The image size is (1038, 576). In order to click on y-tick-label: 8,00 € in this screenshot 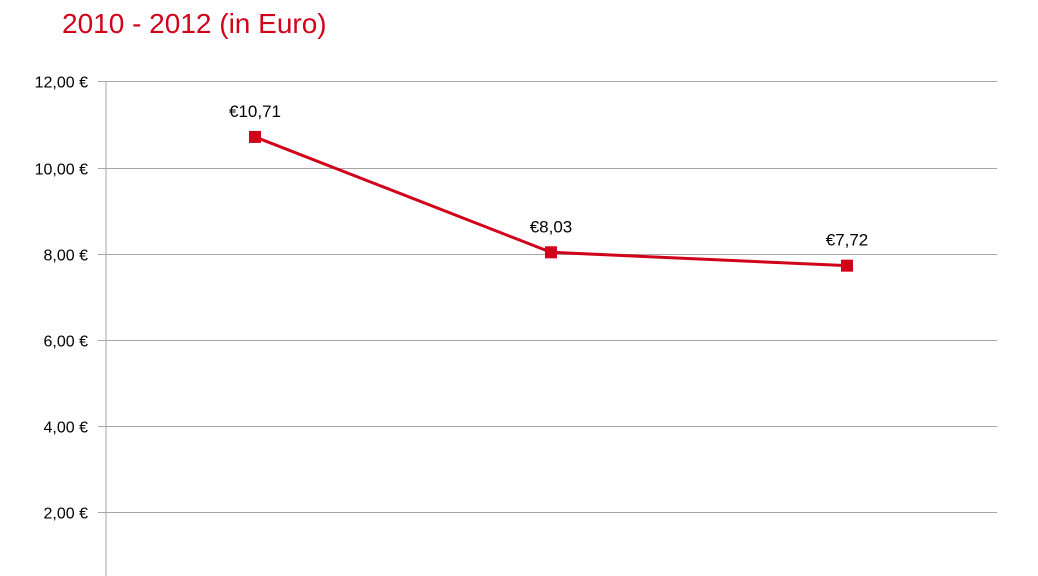, I will do `click(66, 256)`.